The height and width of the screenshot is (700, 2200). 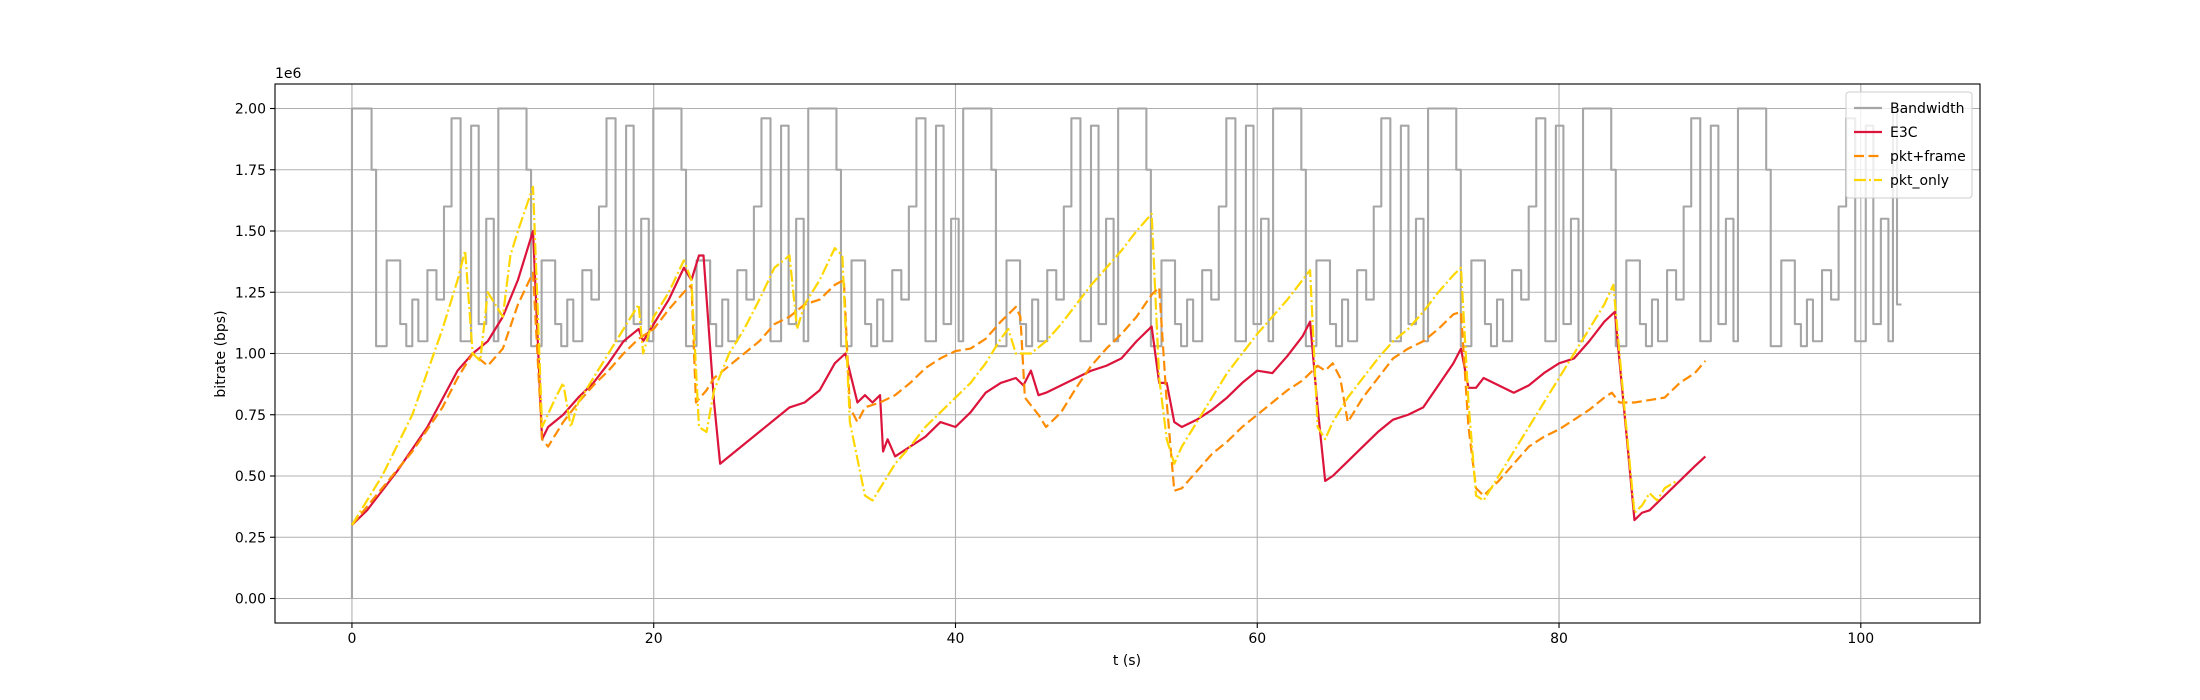 I want to click on y-offset-label: 1e6, so click(x=288, y=74).